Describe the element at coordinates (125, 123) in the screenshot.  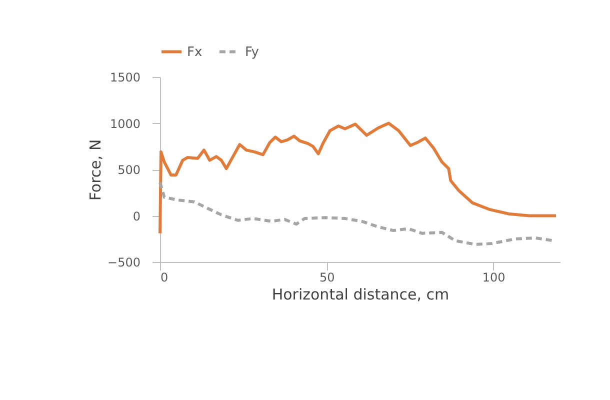
I see `y-tick-label: 1000` at that location.